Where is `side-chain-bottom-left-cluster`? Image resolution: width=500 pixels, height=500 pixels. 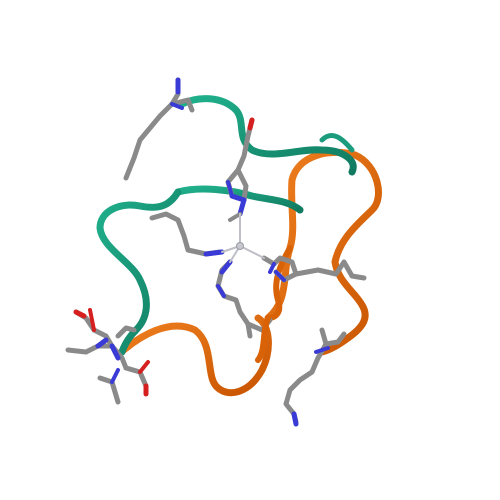 side-chain-bottom-left-cluster is located at coordinates (107, 356).